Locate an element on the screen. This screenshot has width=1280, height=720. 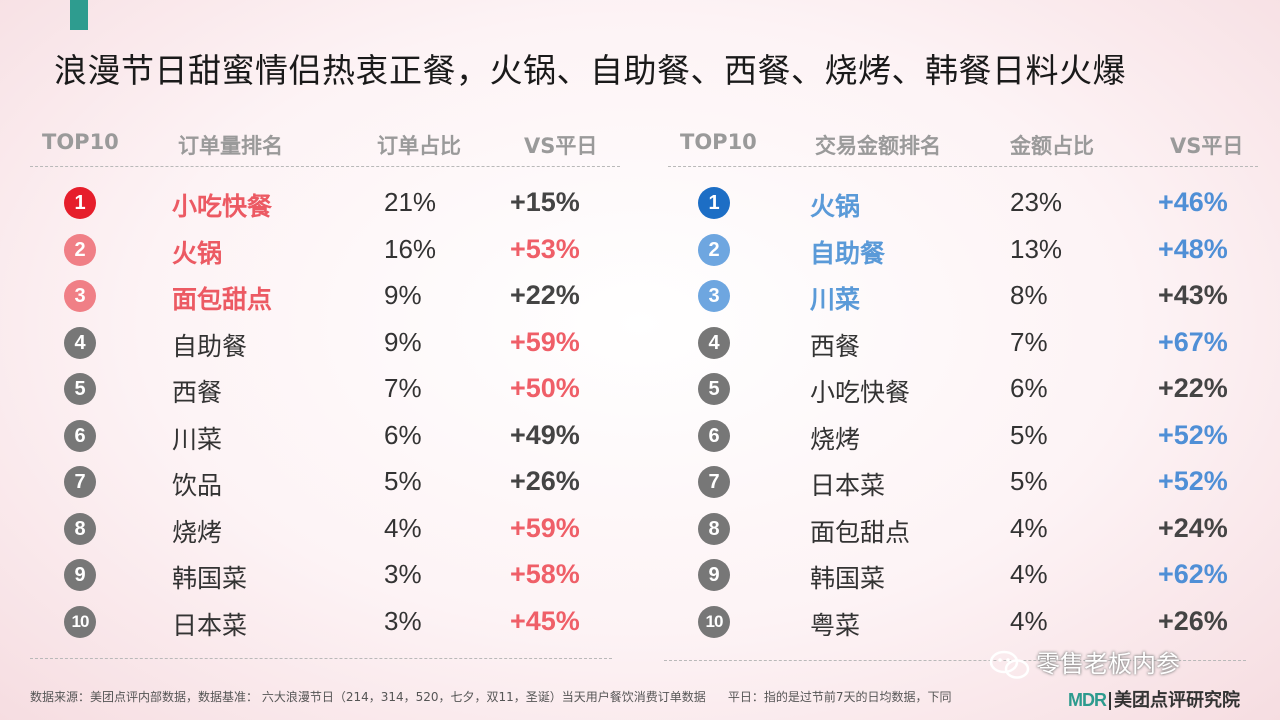
logo-mdr: MDR is located at coordinates (1087, 700).